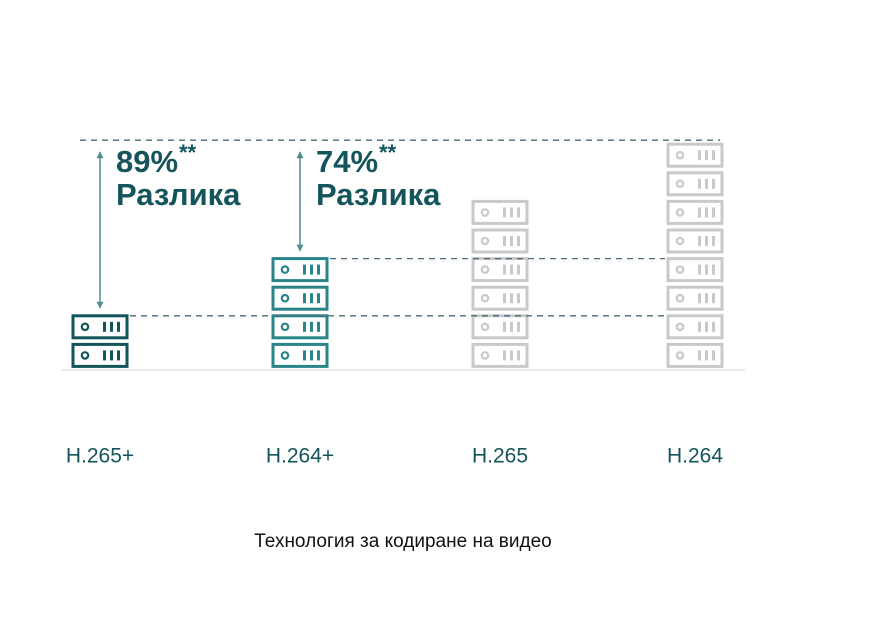 The width and height of the screenshot is (869, 628). I want to click on x-tick-label: H.264+, so click(300, 456).